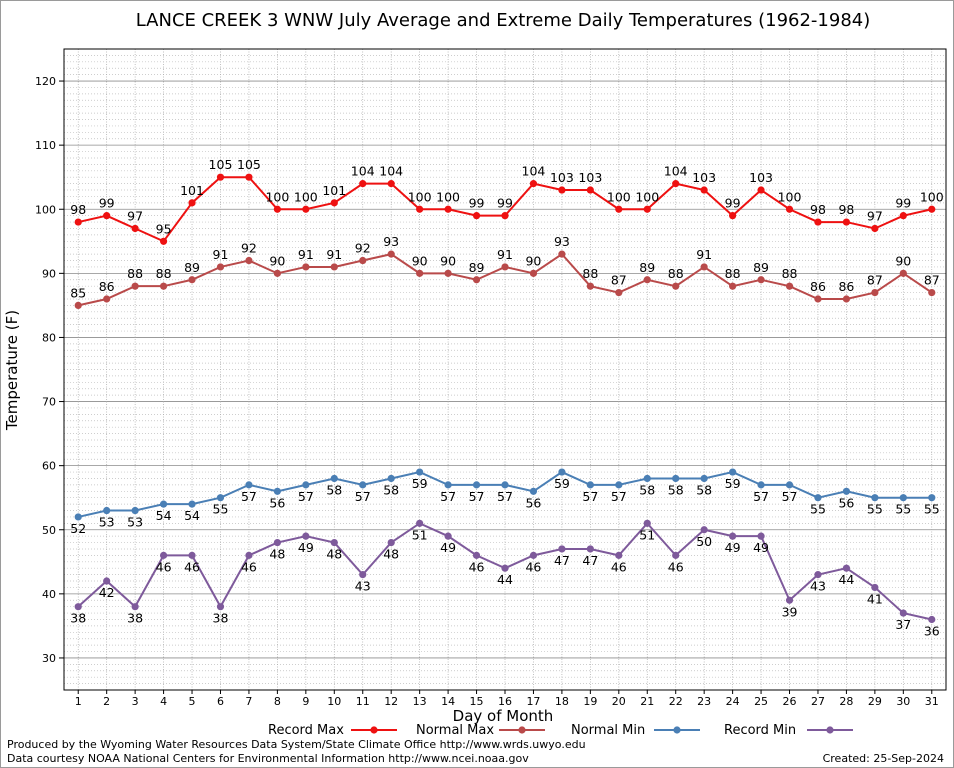  What do you see at coordinates (608, 730) in the screenshot?
I see `legend-label: Normal Min` at bounding box center [608, 730].